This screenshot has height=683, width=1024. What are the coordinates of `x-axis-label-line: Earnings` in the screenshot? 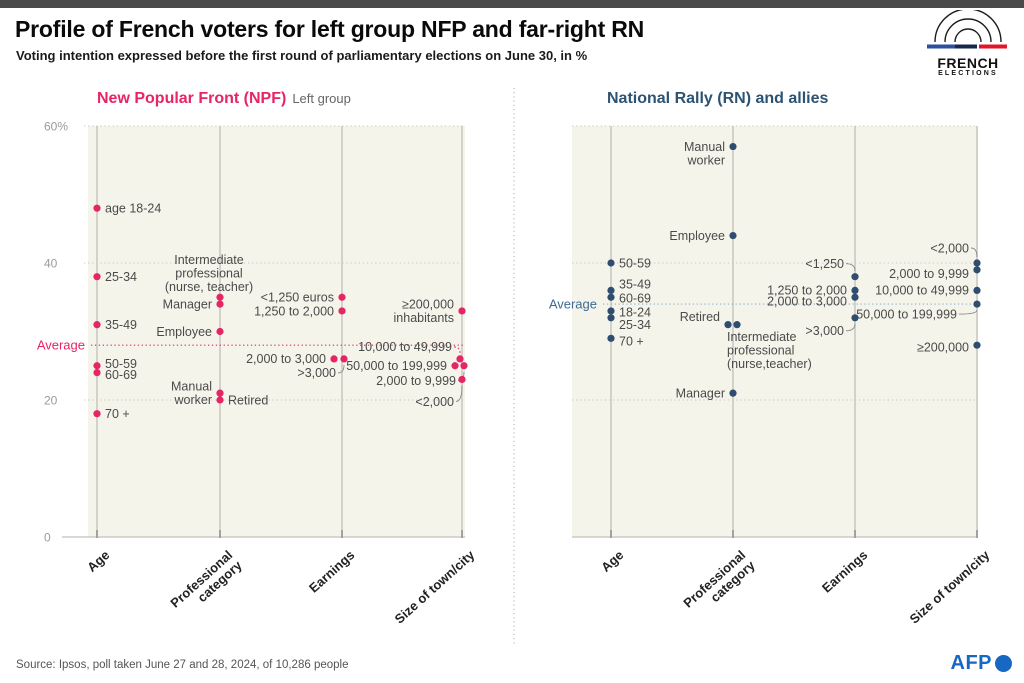 It's located at (331, 571).